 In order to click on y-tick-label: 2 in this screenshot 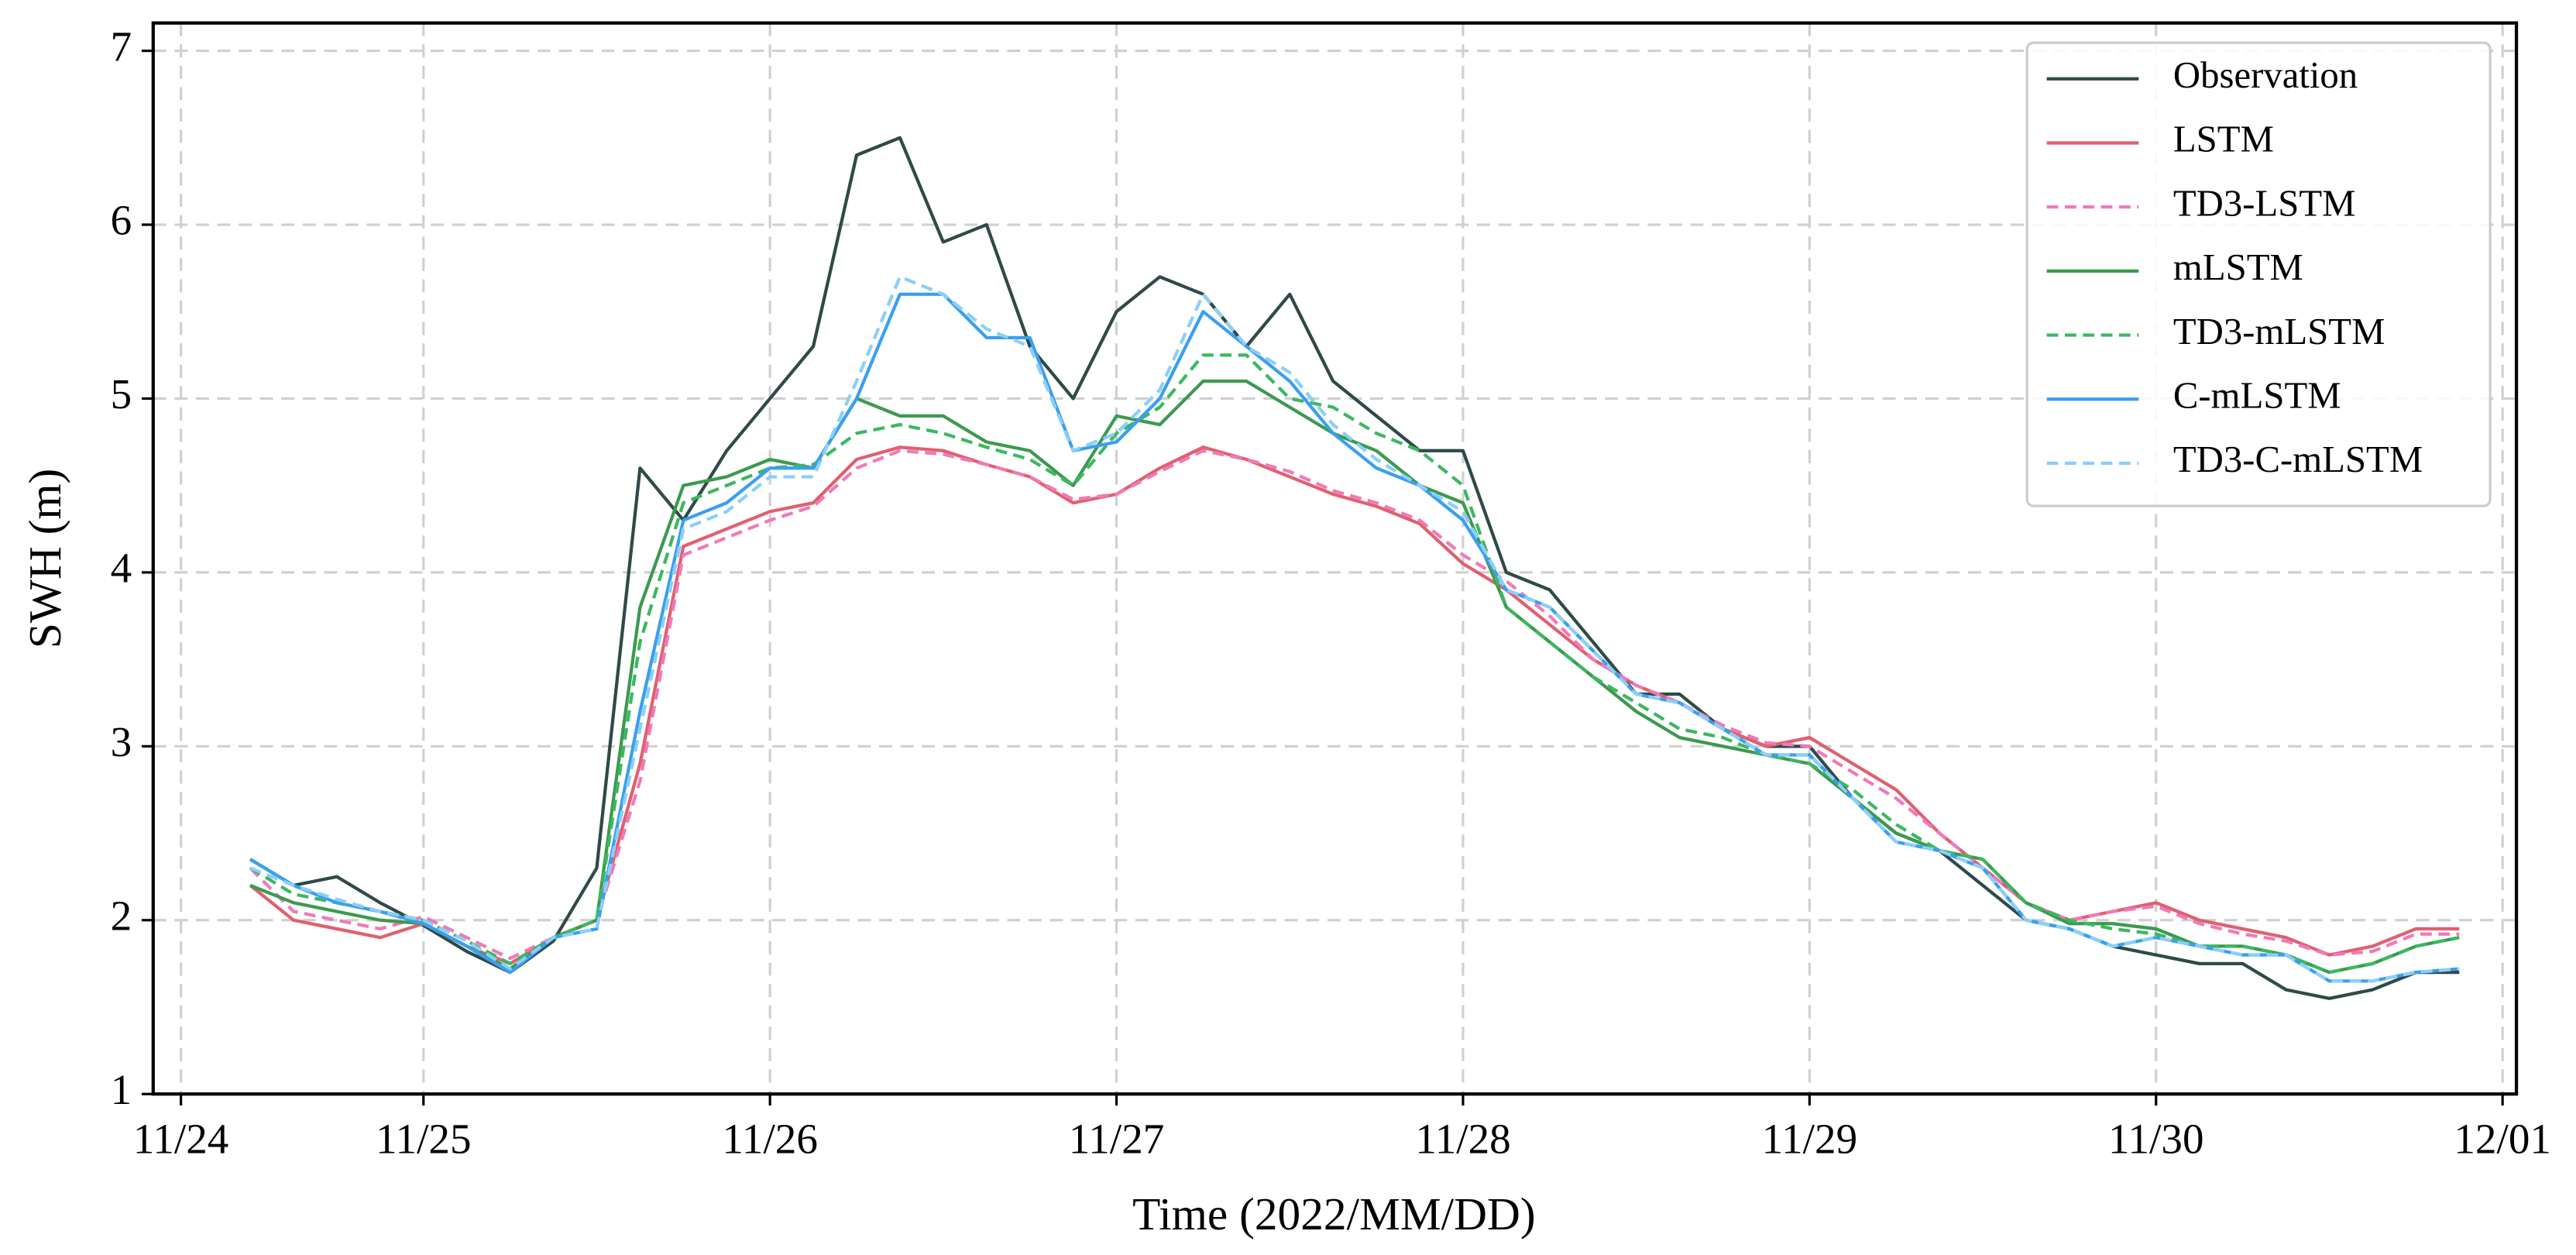, I will do `click(121, 915)`.